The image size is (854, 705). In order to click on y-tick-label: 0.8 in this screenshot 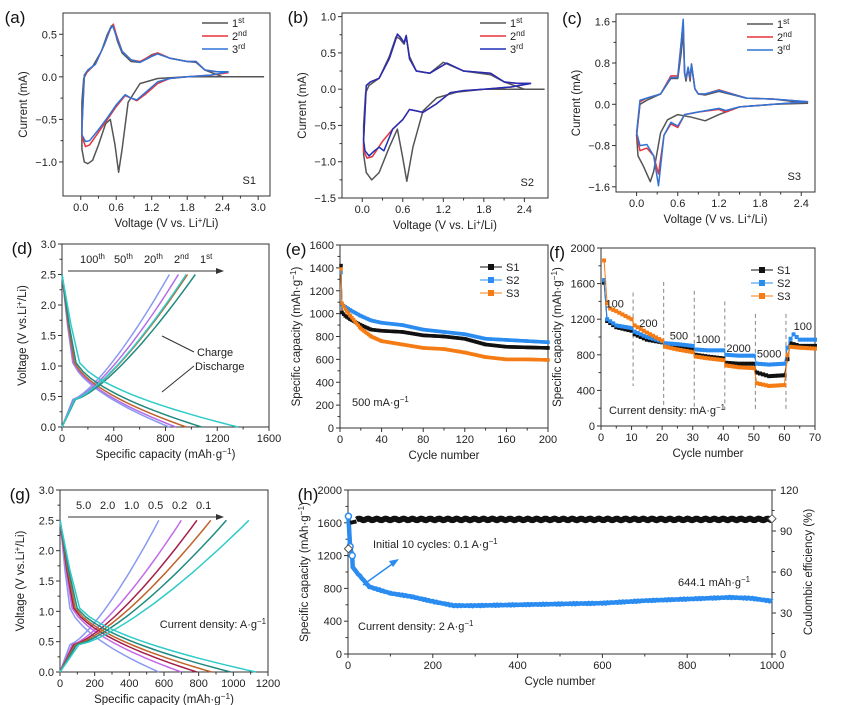, I will do `click(602, 64)`.